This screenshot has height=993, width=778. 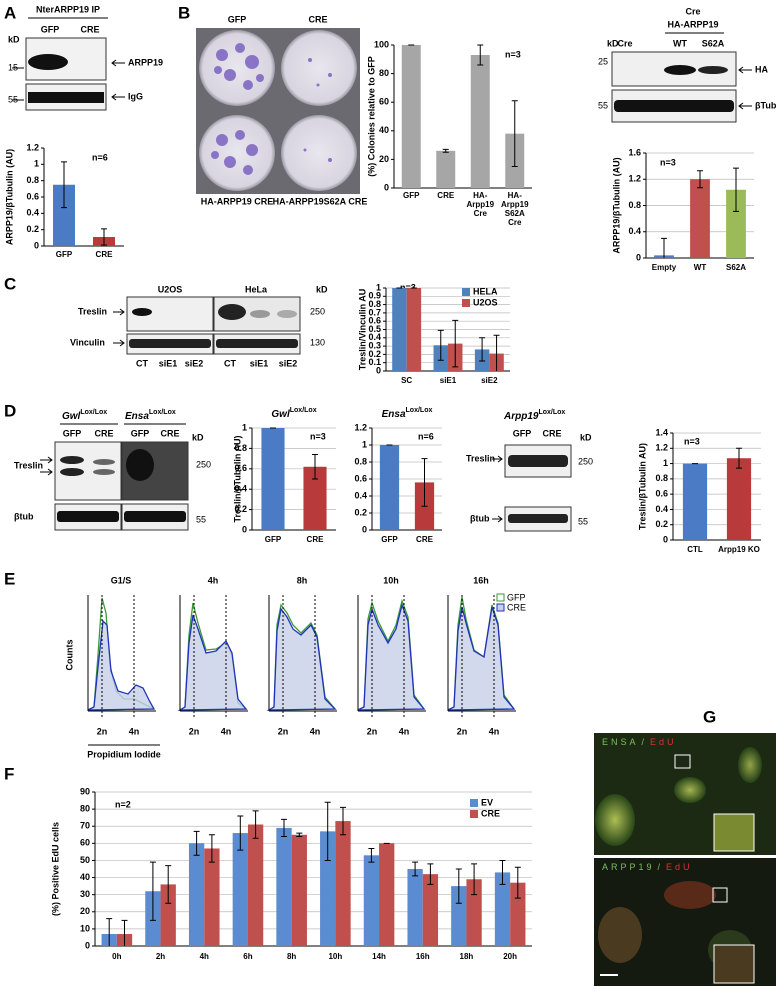 I want to click on genotype: Arpp19Lox/Lox, so click(x=534, y=415).